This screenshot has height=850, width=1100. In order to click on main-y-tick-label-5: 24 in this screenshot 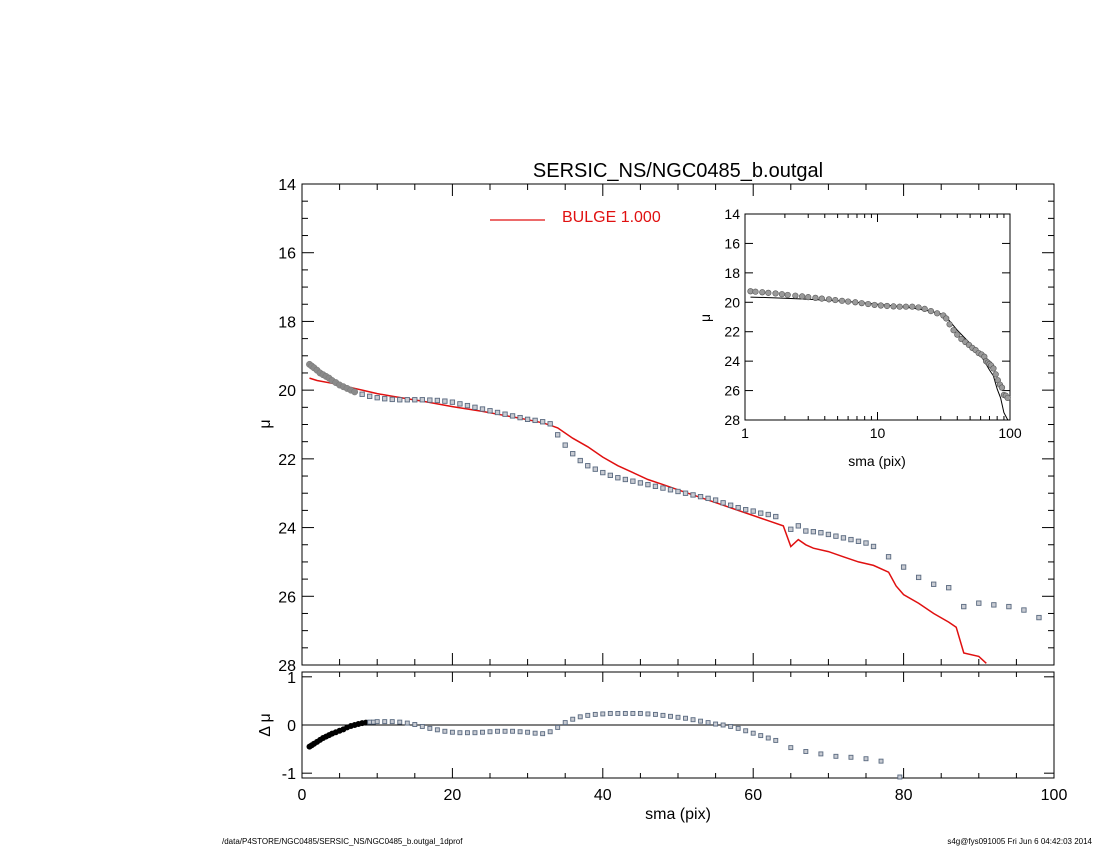, I will do `click(287, 529)`.